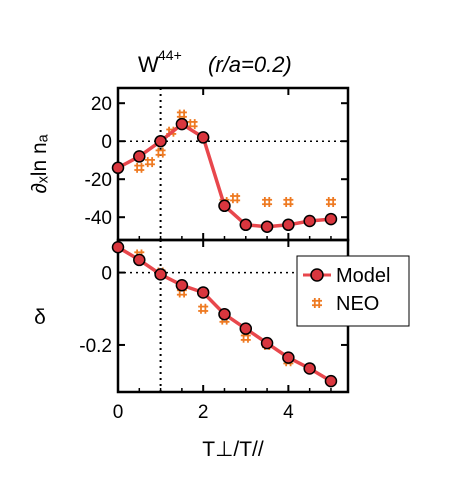 Image resolution: width=474 pixels, height=480 pixels. What do you see at coordinates (40, 317) in the screenshot?
I see `bottom-ylabel: δ` at bounding box center [40, 317].